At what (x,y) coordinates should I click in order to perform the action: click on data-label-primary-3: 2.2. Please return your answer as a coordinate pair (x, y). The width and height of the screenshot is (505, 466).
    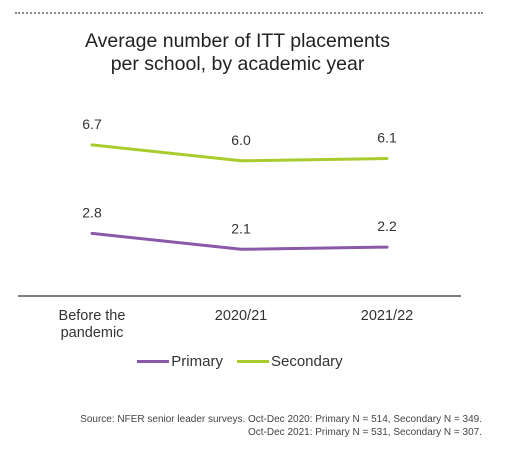
    Looking at the image, I should click on (387, 226).